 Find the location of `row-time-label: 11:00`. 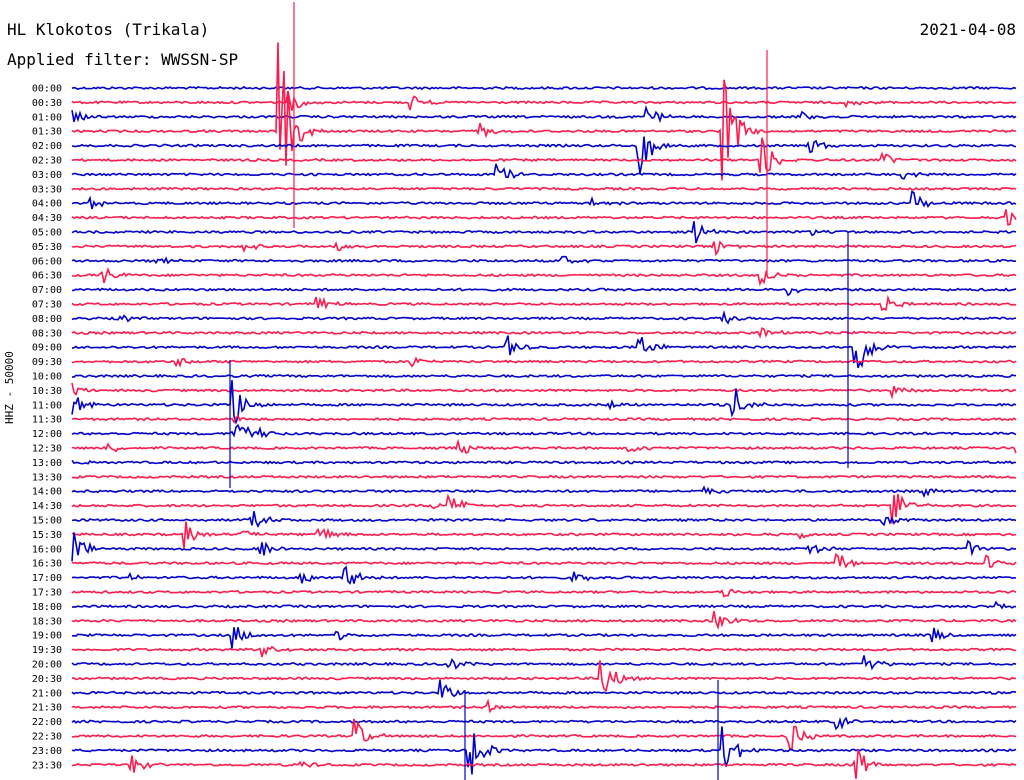

row-time-label: 11:00 is located at coordinates (47, 405).